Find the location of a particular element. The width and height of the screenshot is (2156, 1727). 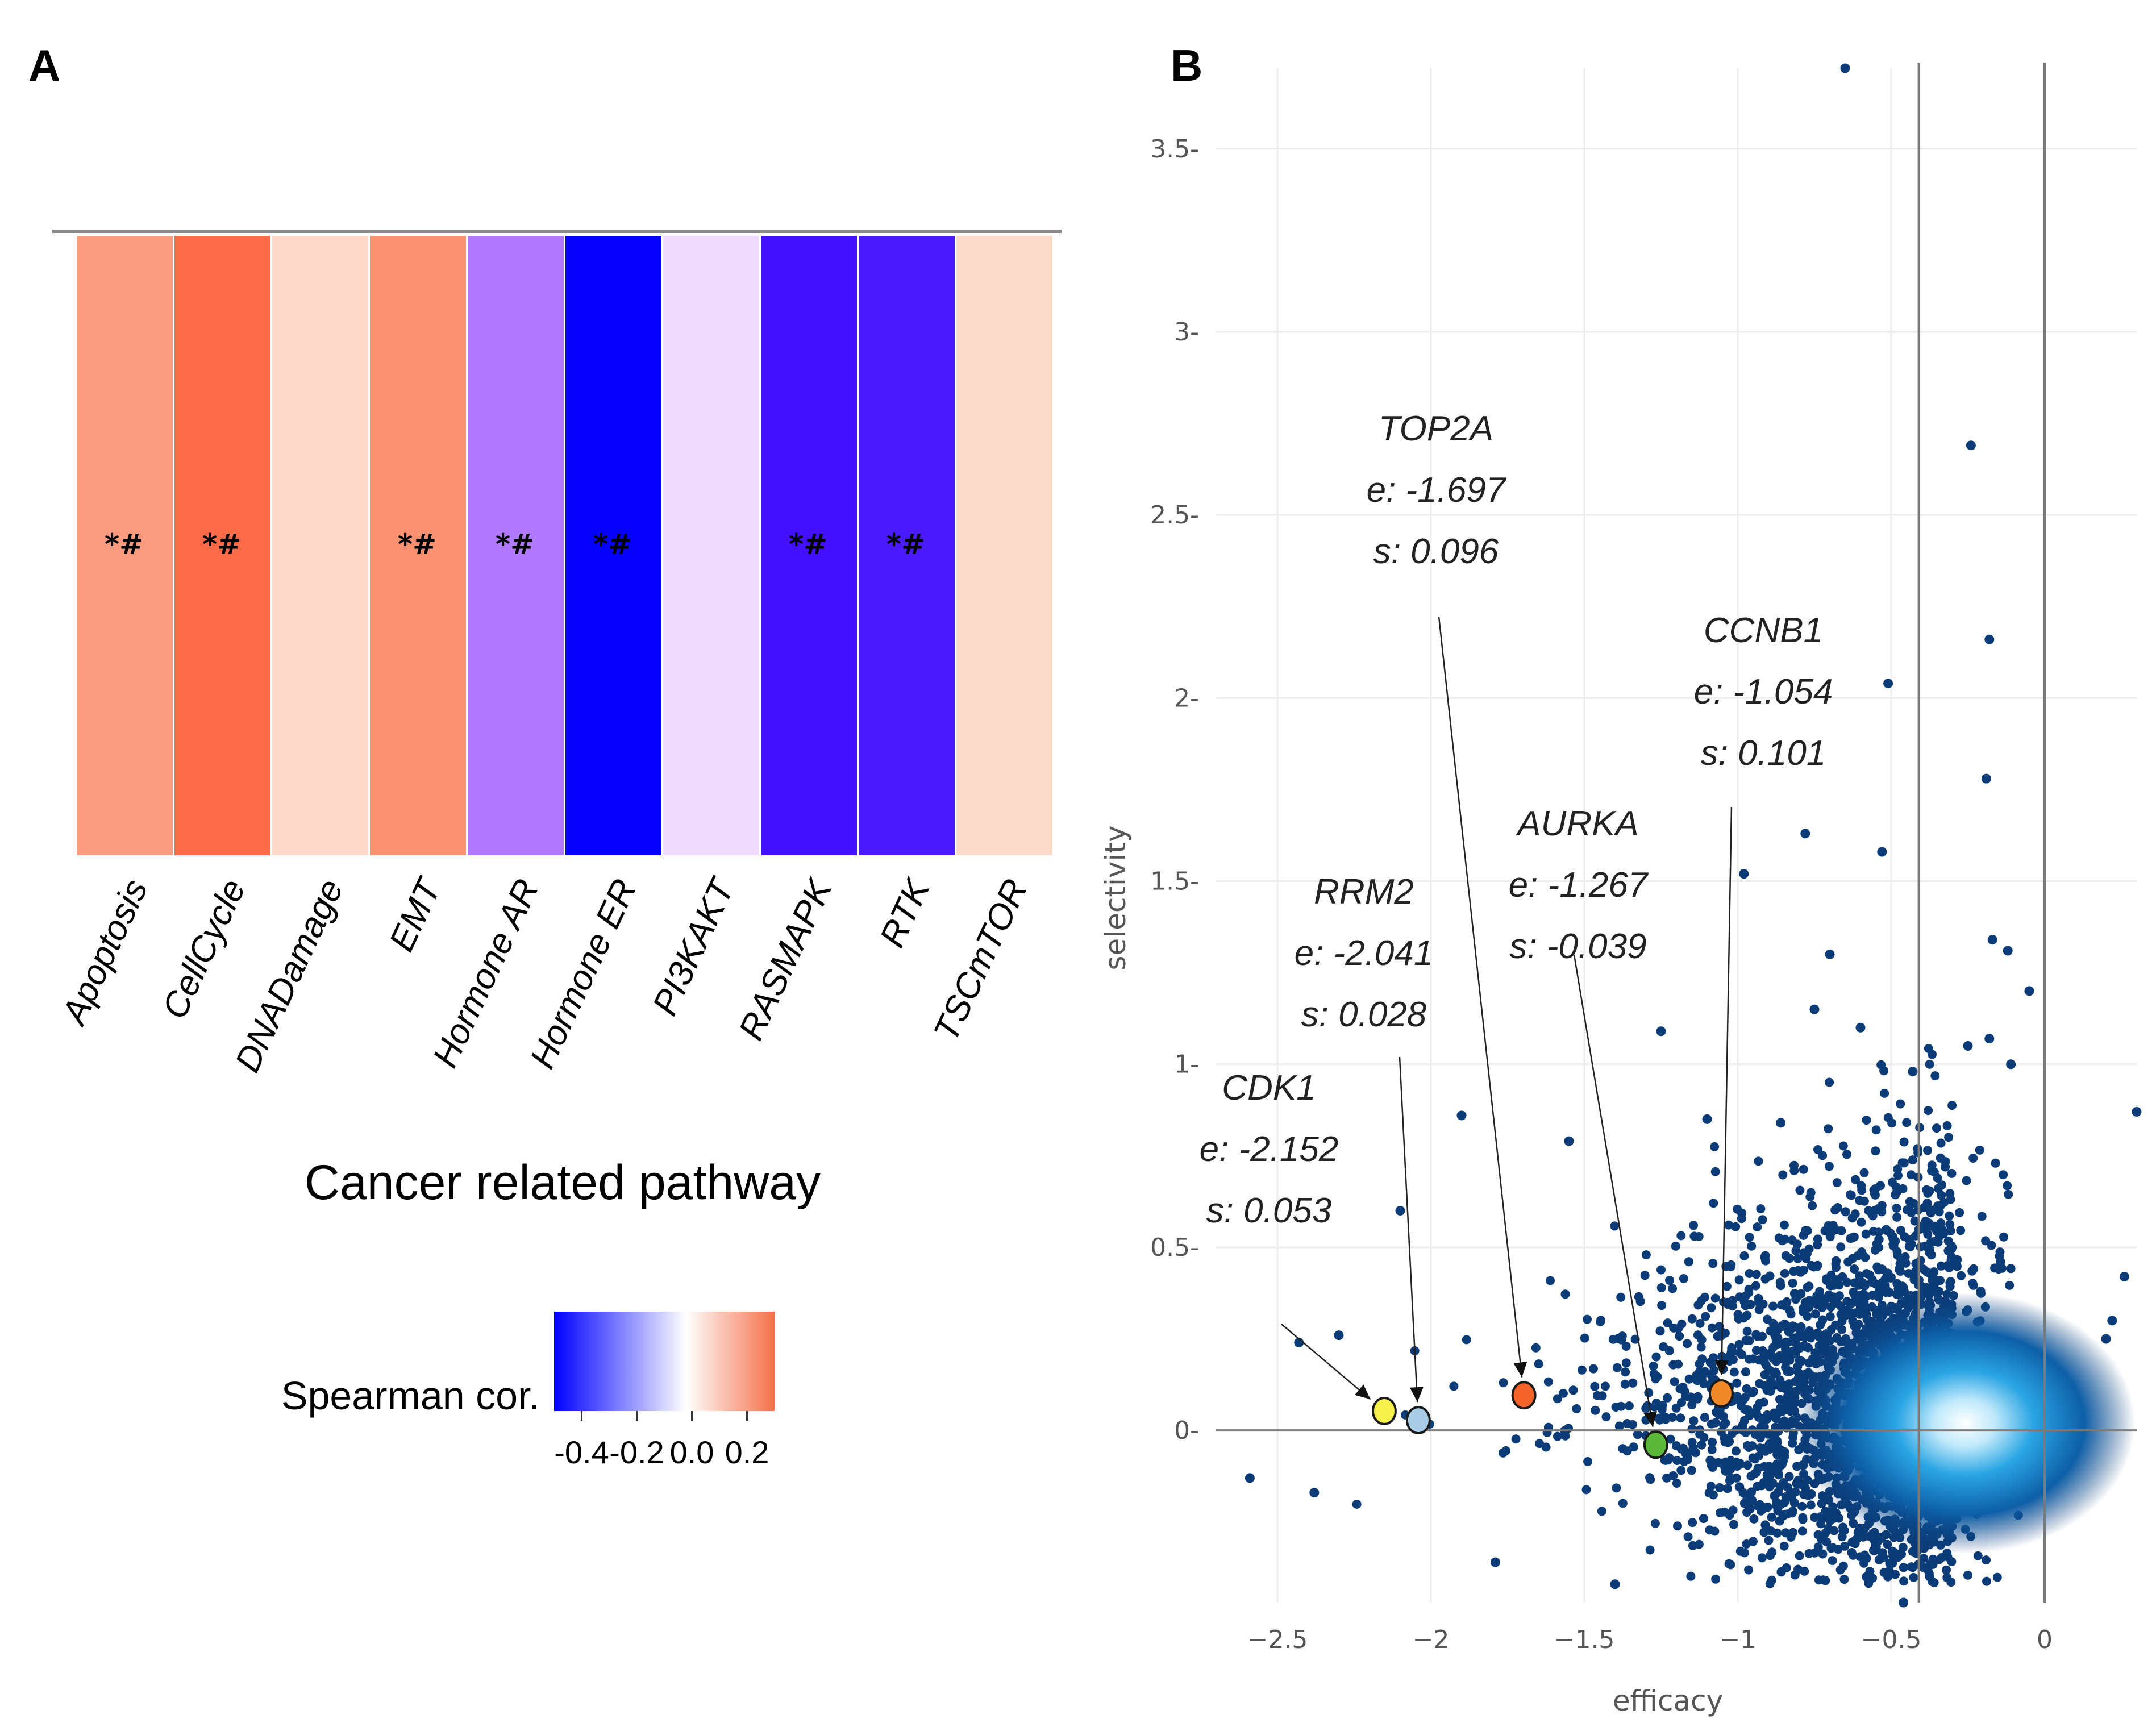

scatter-x-tick: −1 is located at coordinates (1738, 1639).